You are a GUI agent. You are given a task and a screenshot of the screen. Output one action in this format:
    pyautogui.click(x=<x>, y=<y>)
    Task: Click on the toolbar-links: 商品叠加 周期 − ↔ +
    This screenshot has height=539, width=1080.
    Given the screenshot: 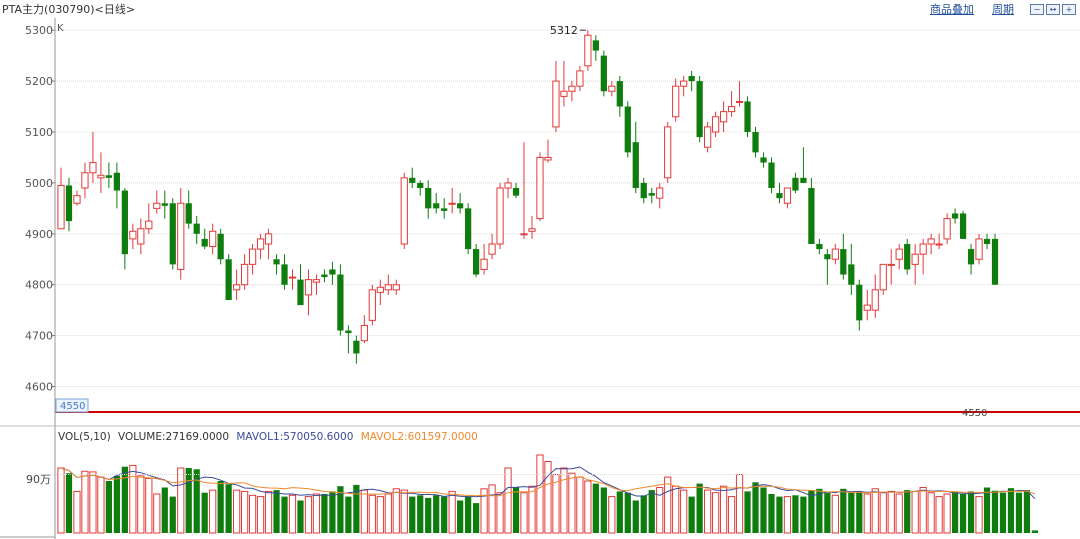 What is the action you would take?
    pyautogui.click(x=996, y=9)
    